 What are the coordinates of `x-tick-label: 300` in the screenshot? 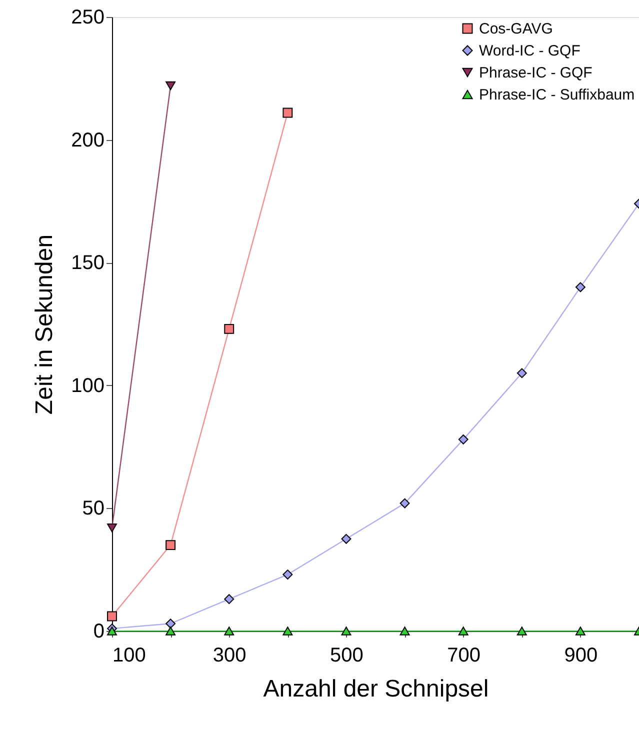 It's located at (229, 655).